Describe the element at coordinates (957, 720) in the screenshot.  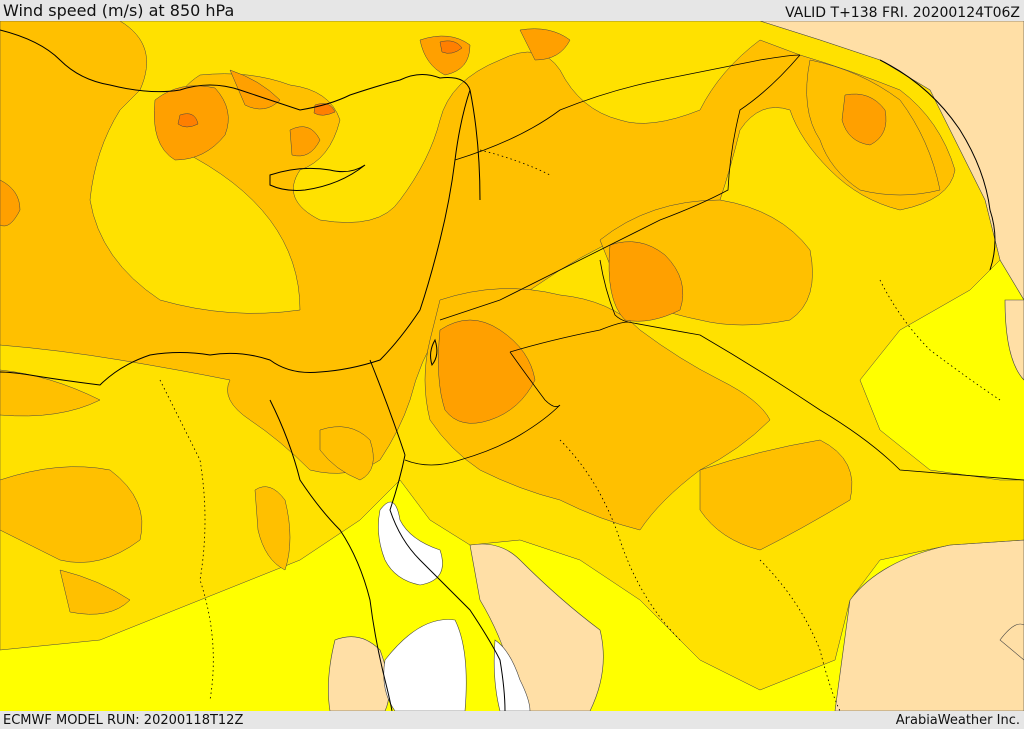
I see `credit-label: ArabiaWeather Inc.` at that location.